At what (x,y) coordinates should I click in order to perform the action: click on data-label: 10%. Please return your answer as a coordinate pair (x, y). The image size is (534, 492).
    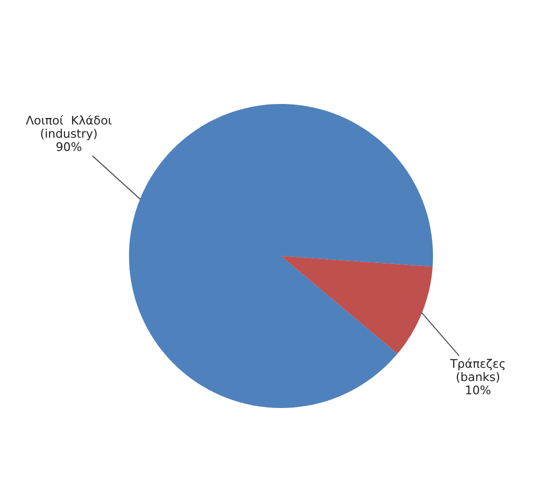
    Looking at the image, I should click on (478, 389).